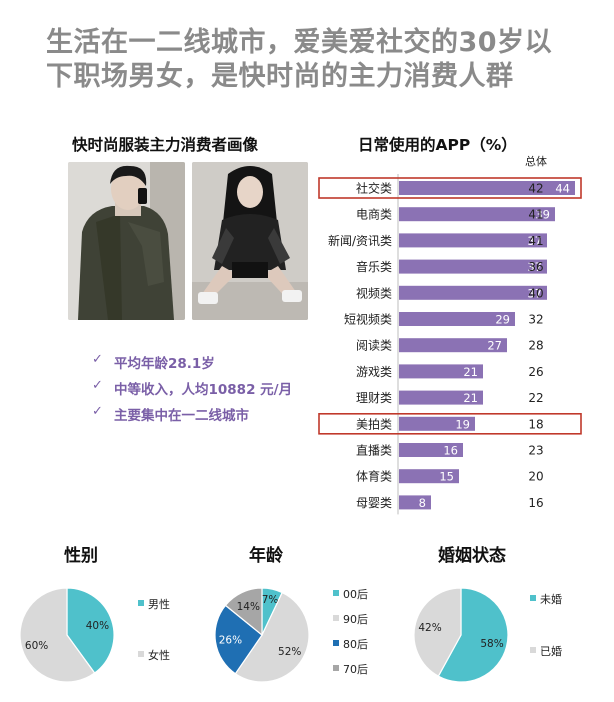 The height and width of the screenshot is (702, 614). I want to click on category-label: 母婴类, so click(374, 503).